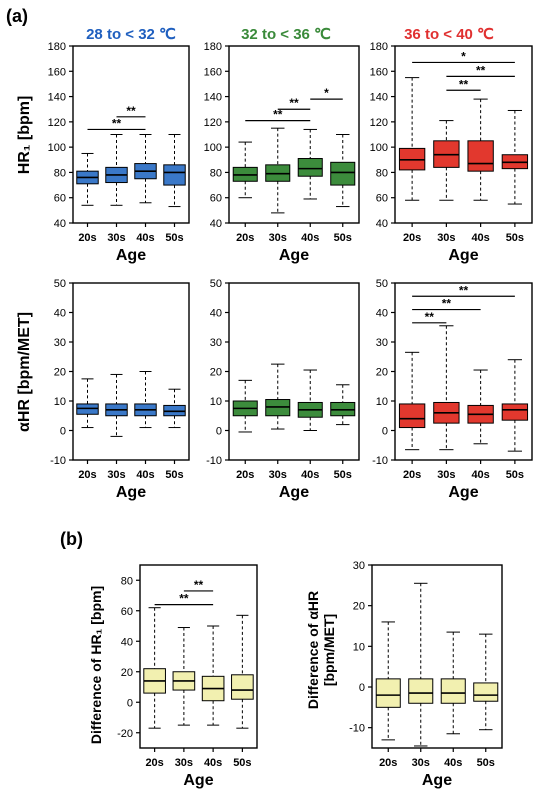 The width and height of the screenshot is (550, 797). I want to click on panel-a-label: (a), so click(17, 16).